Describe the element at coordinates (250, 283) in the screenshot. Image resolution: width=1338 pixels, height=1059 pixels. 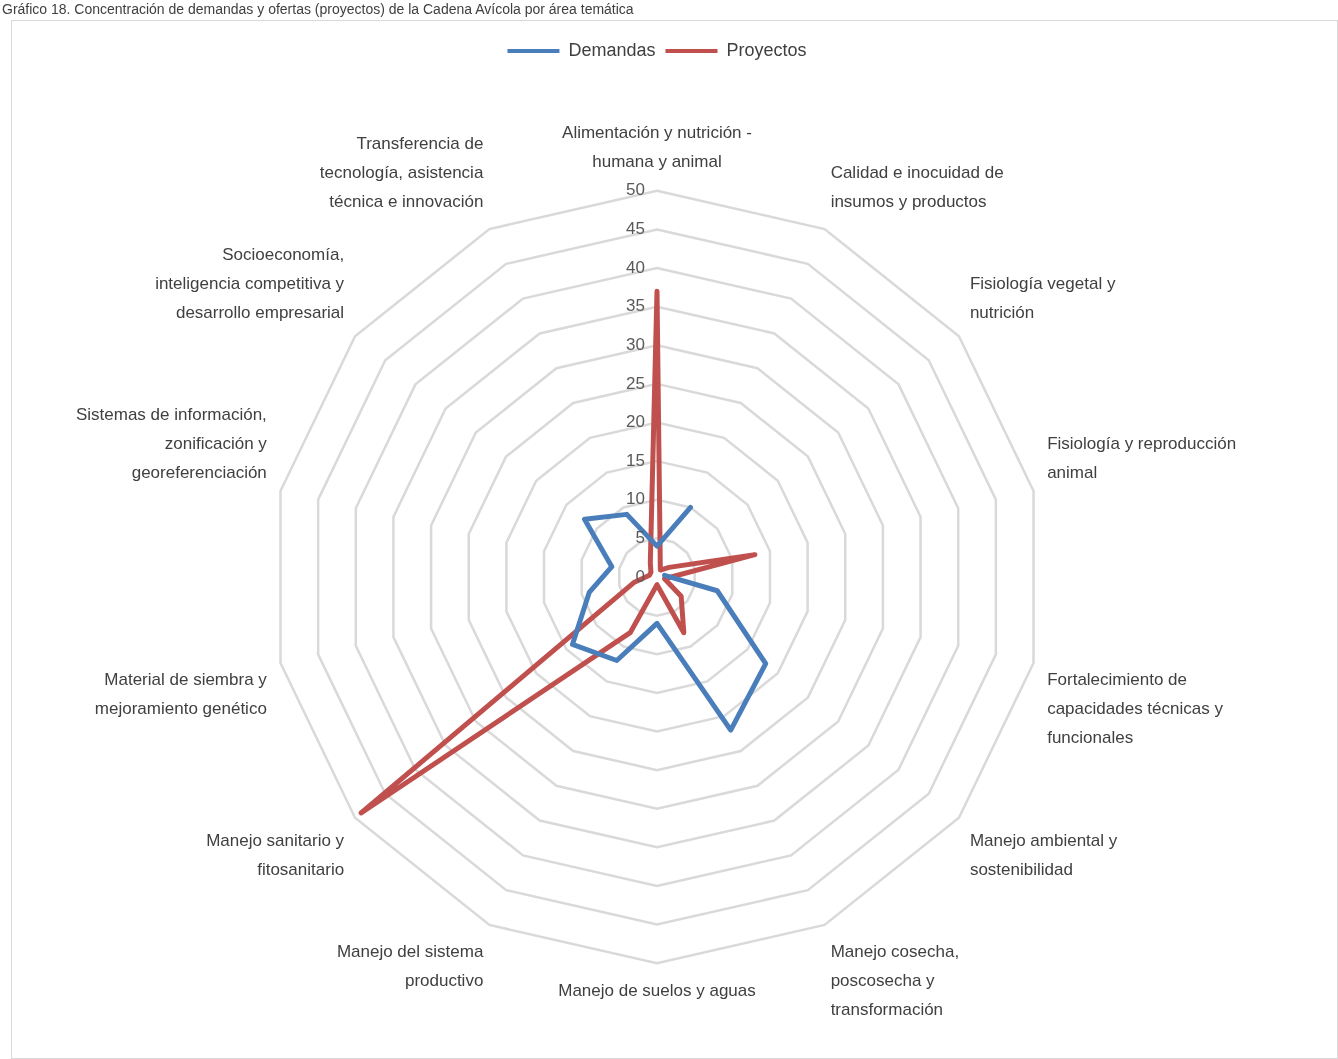
I see `spoke-label: Socioeconomía, inteligencia competitiva y desarrollo empresarial` at that location.